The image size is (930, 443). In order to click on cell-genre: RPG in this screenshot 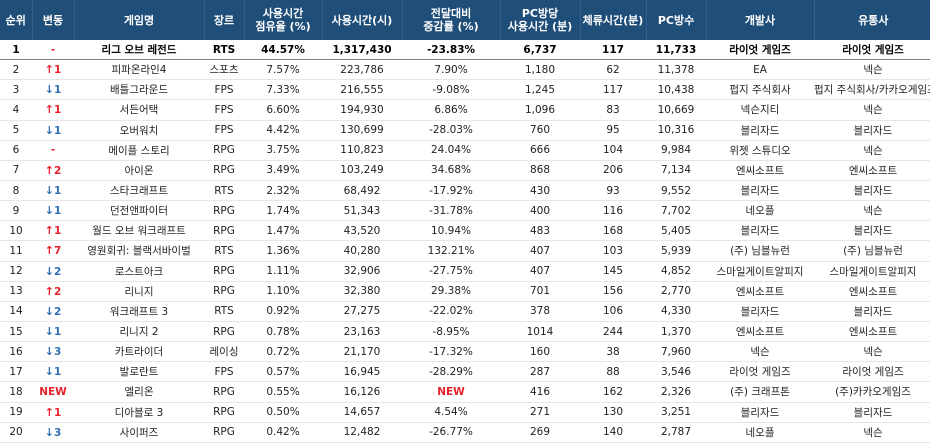, I will do `click(224, 170)`.